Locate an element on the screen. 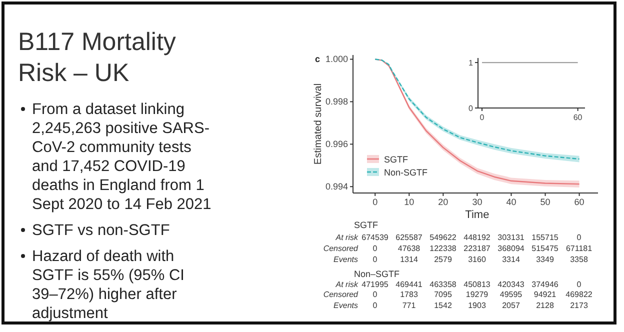 This screenshot has height=332, width=624. text: Censored 0 47638 122338 223187 368094 515475 671181 is located at coordinates (457, 248).